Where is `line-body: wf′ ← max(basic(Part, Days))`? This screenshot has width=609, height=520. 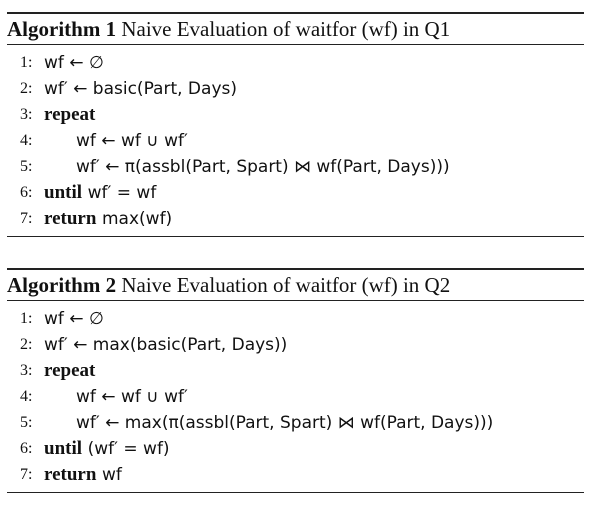
line-body: wf′ ← max(basic(Part, Days)) is located at coordinates (165, 345).